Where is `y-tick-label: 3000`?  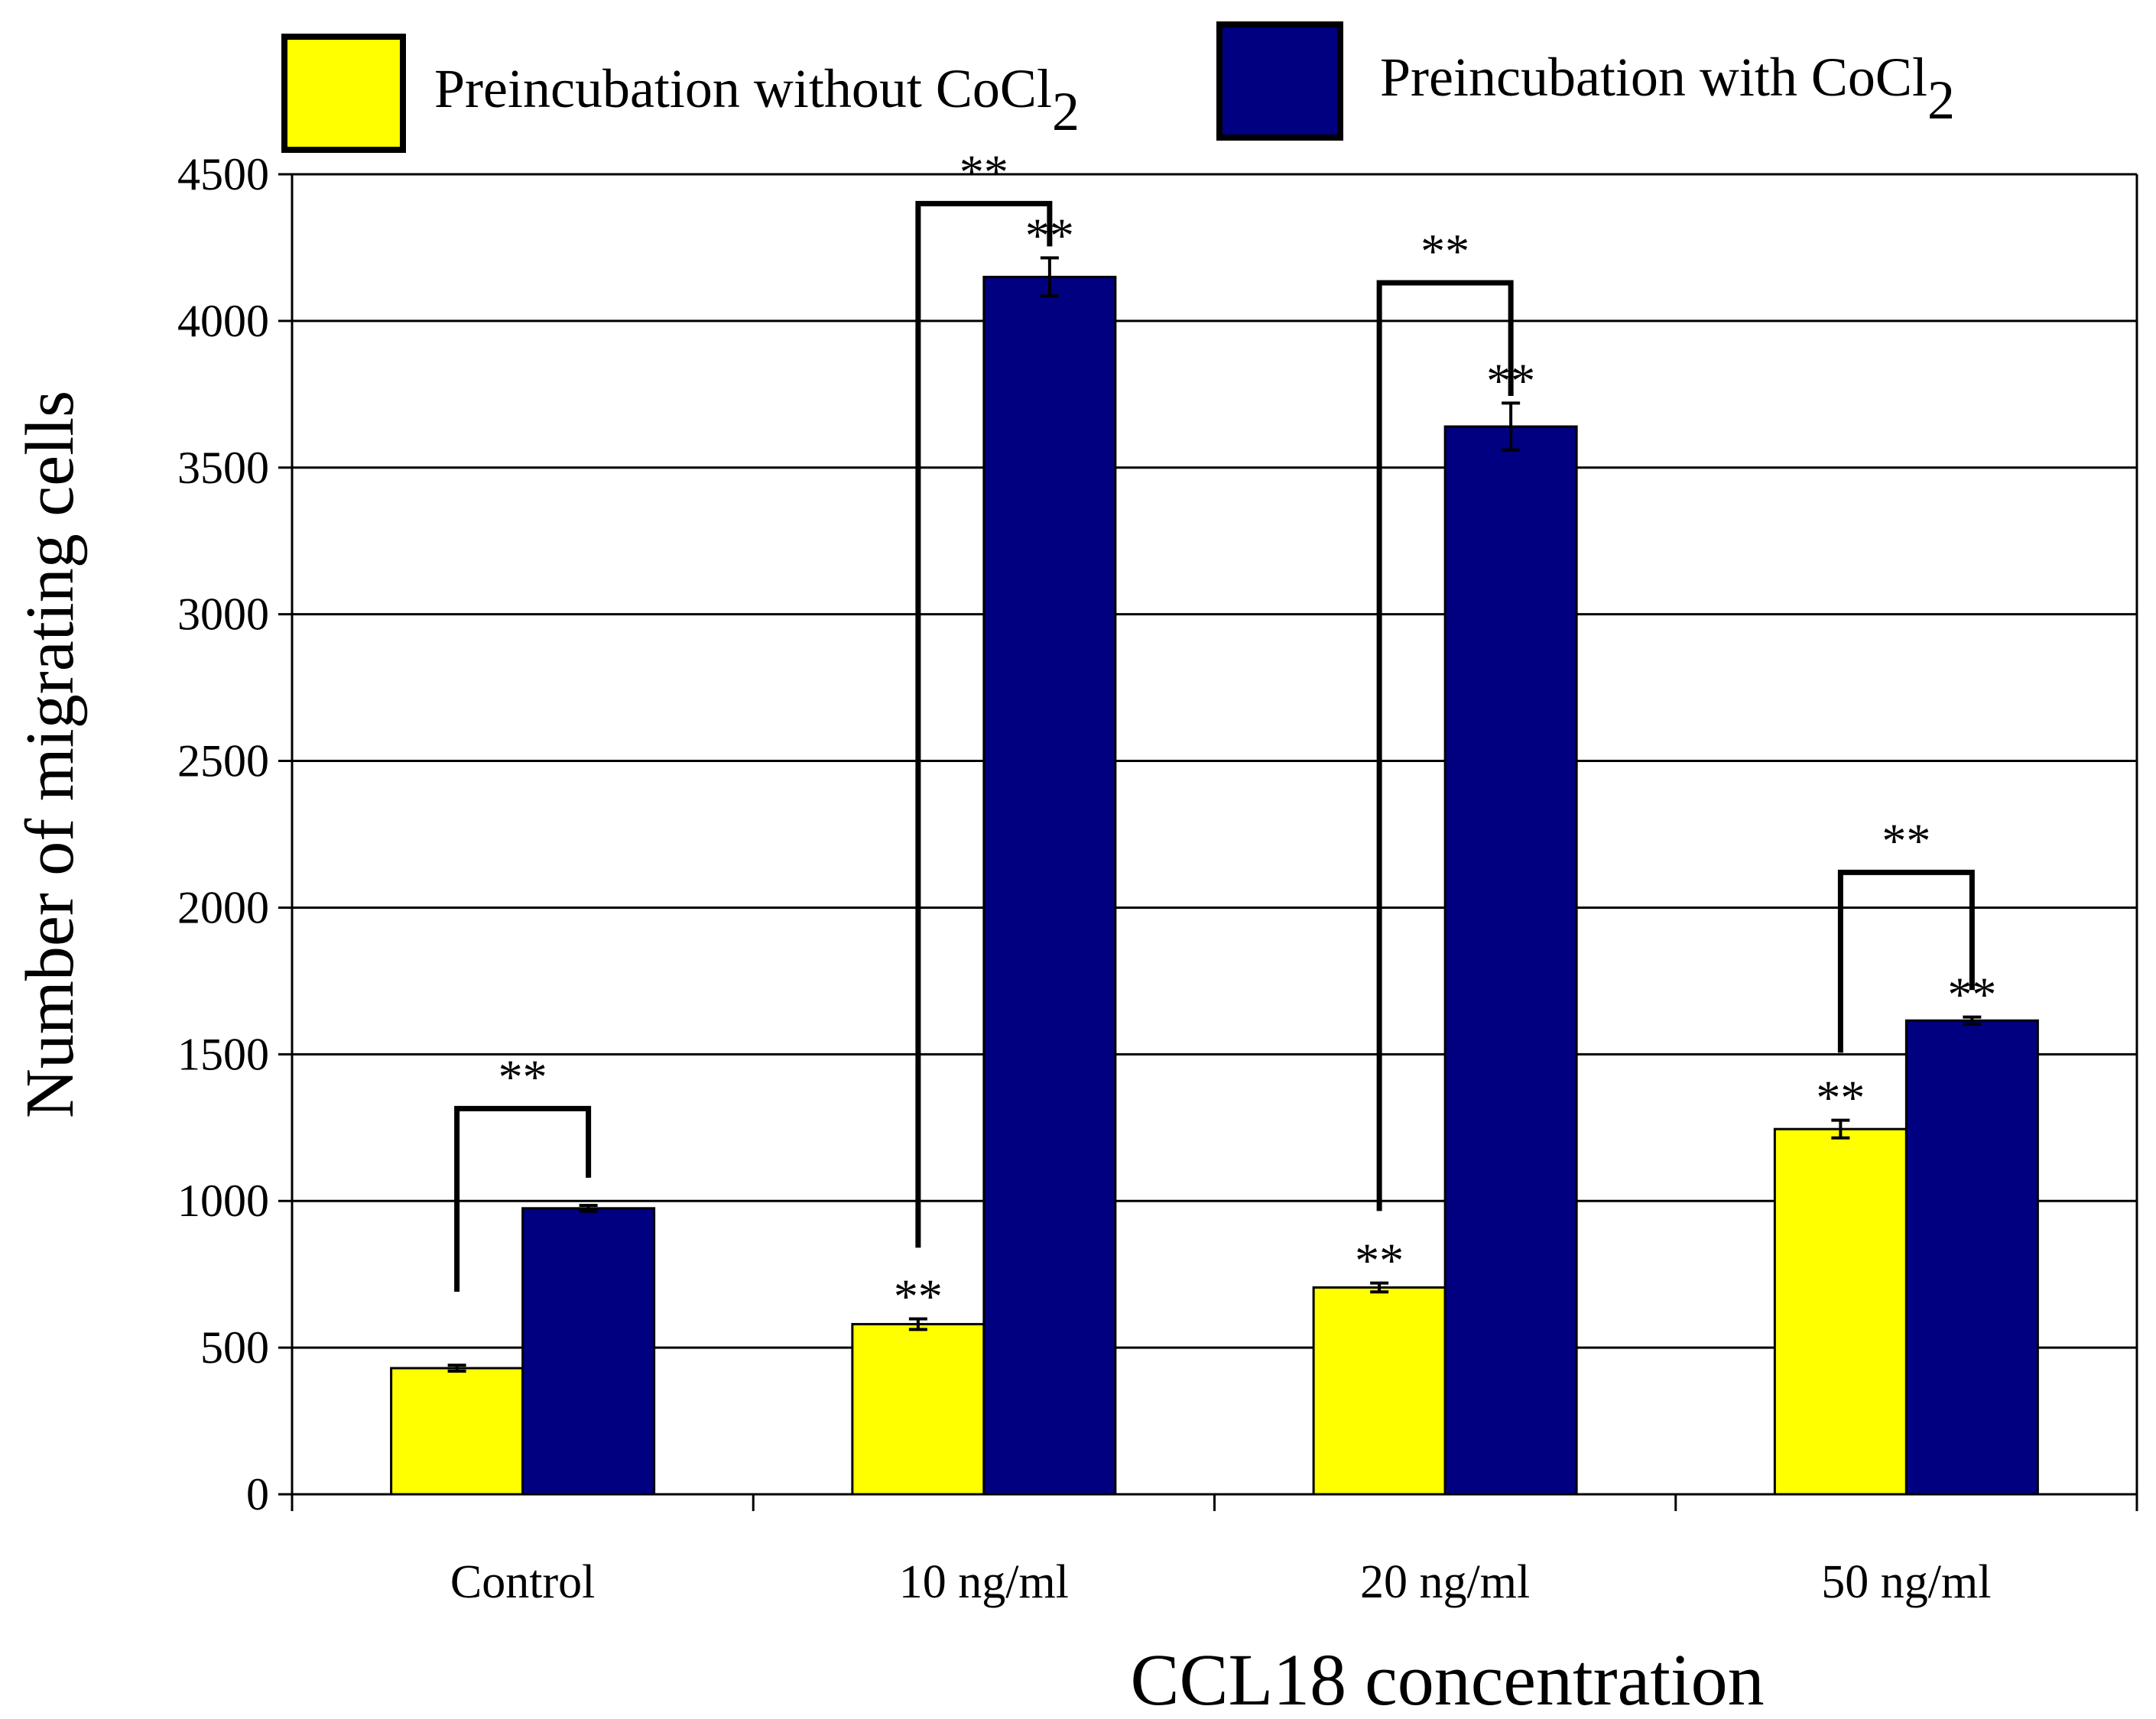
y-tick-label: 3000 is located at coordinates (223, 614).